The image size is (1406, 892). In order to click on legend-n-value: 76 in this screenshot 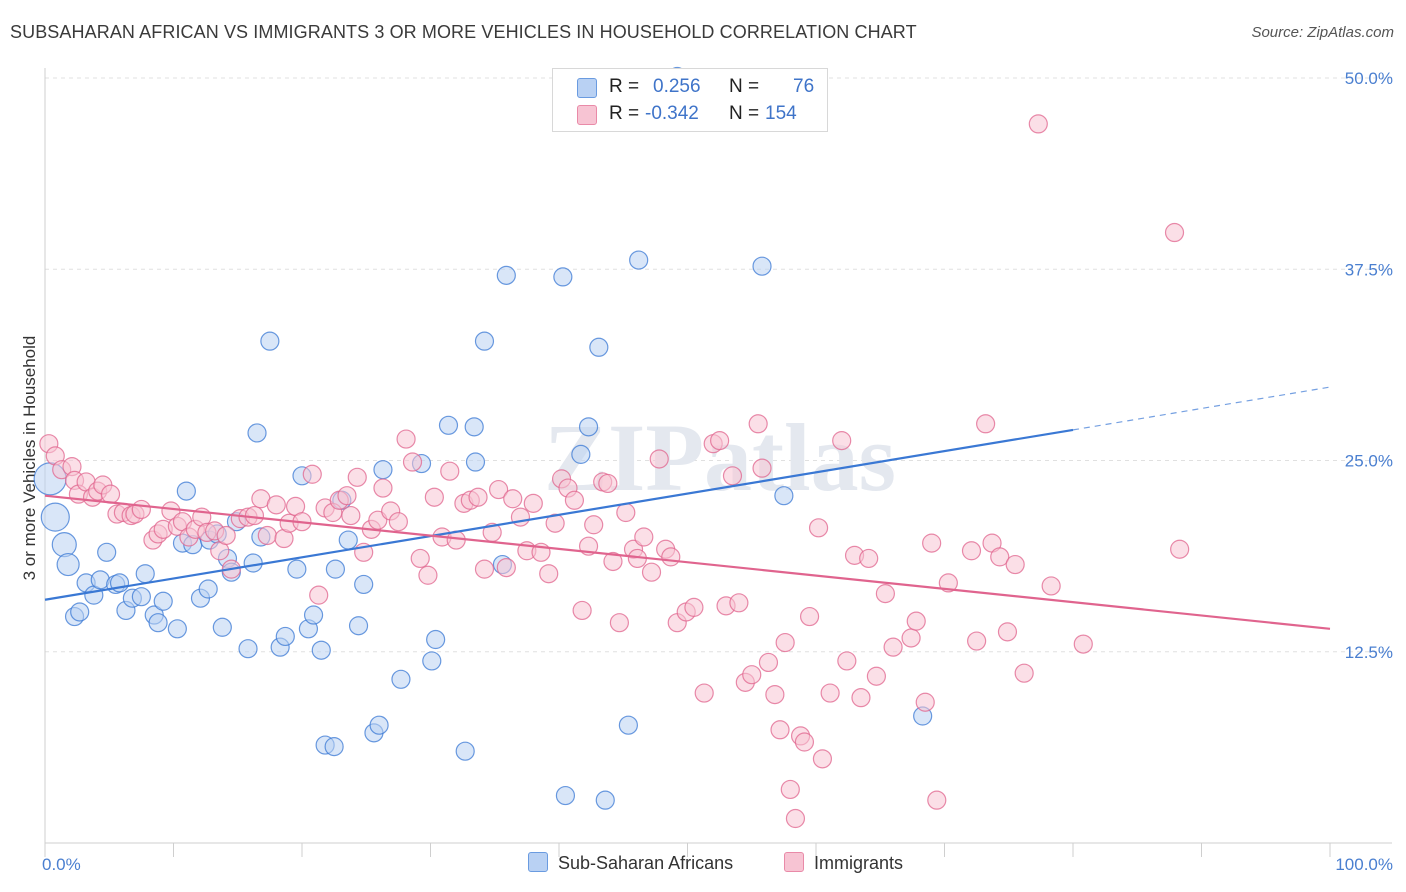, I will do `click(804, 86)`.